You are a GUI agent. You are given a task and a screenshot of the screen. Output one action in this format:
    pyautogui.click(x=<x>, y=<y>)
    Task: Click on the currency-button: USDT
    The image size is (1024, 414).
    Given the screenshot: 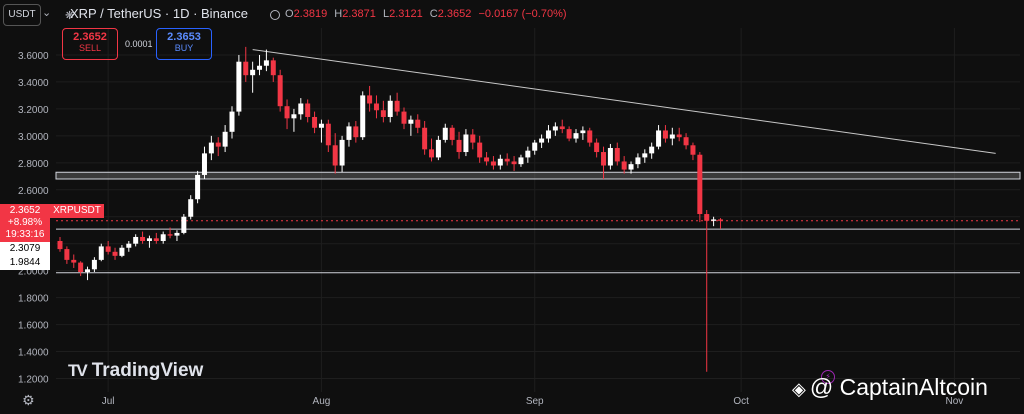 What is the action you would take?
    pyautogui.click(x=22, y=15)
    